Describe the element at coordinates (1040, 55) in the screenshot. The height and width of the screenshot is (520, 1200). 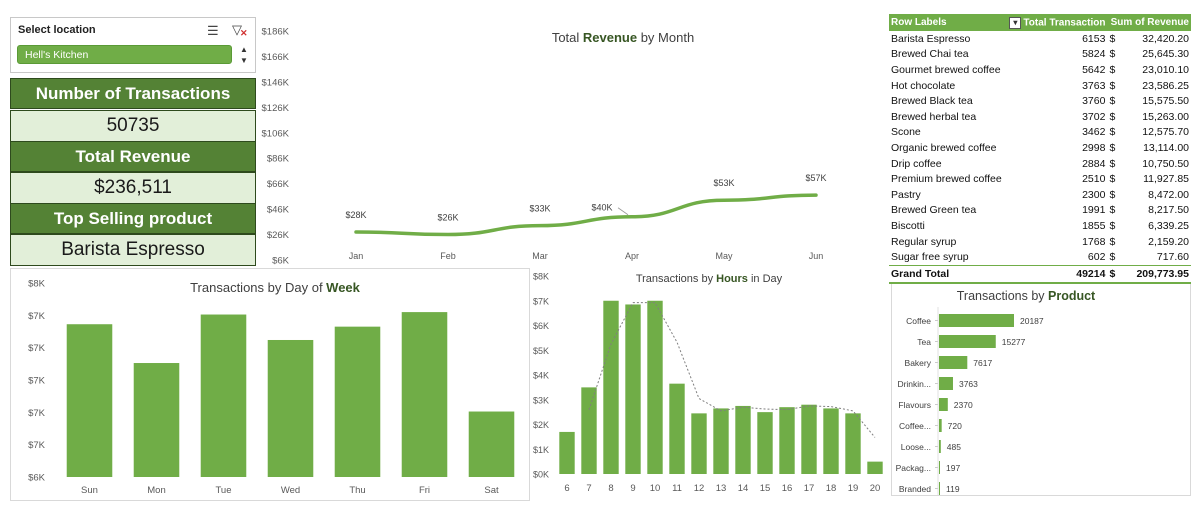
I see `pivot-row: Brewed Chai tea 5824 $25,645.30` at that location.